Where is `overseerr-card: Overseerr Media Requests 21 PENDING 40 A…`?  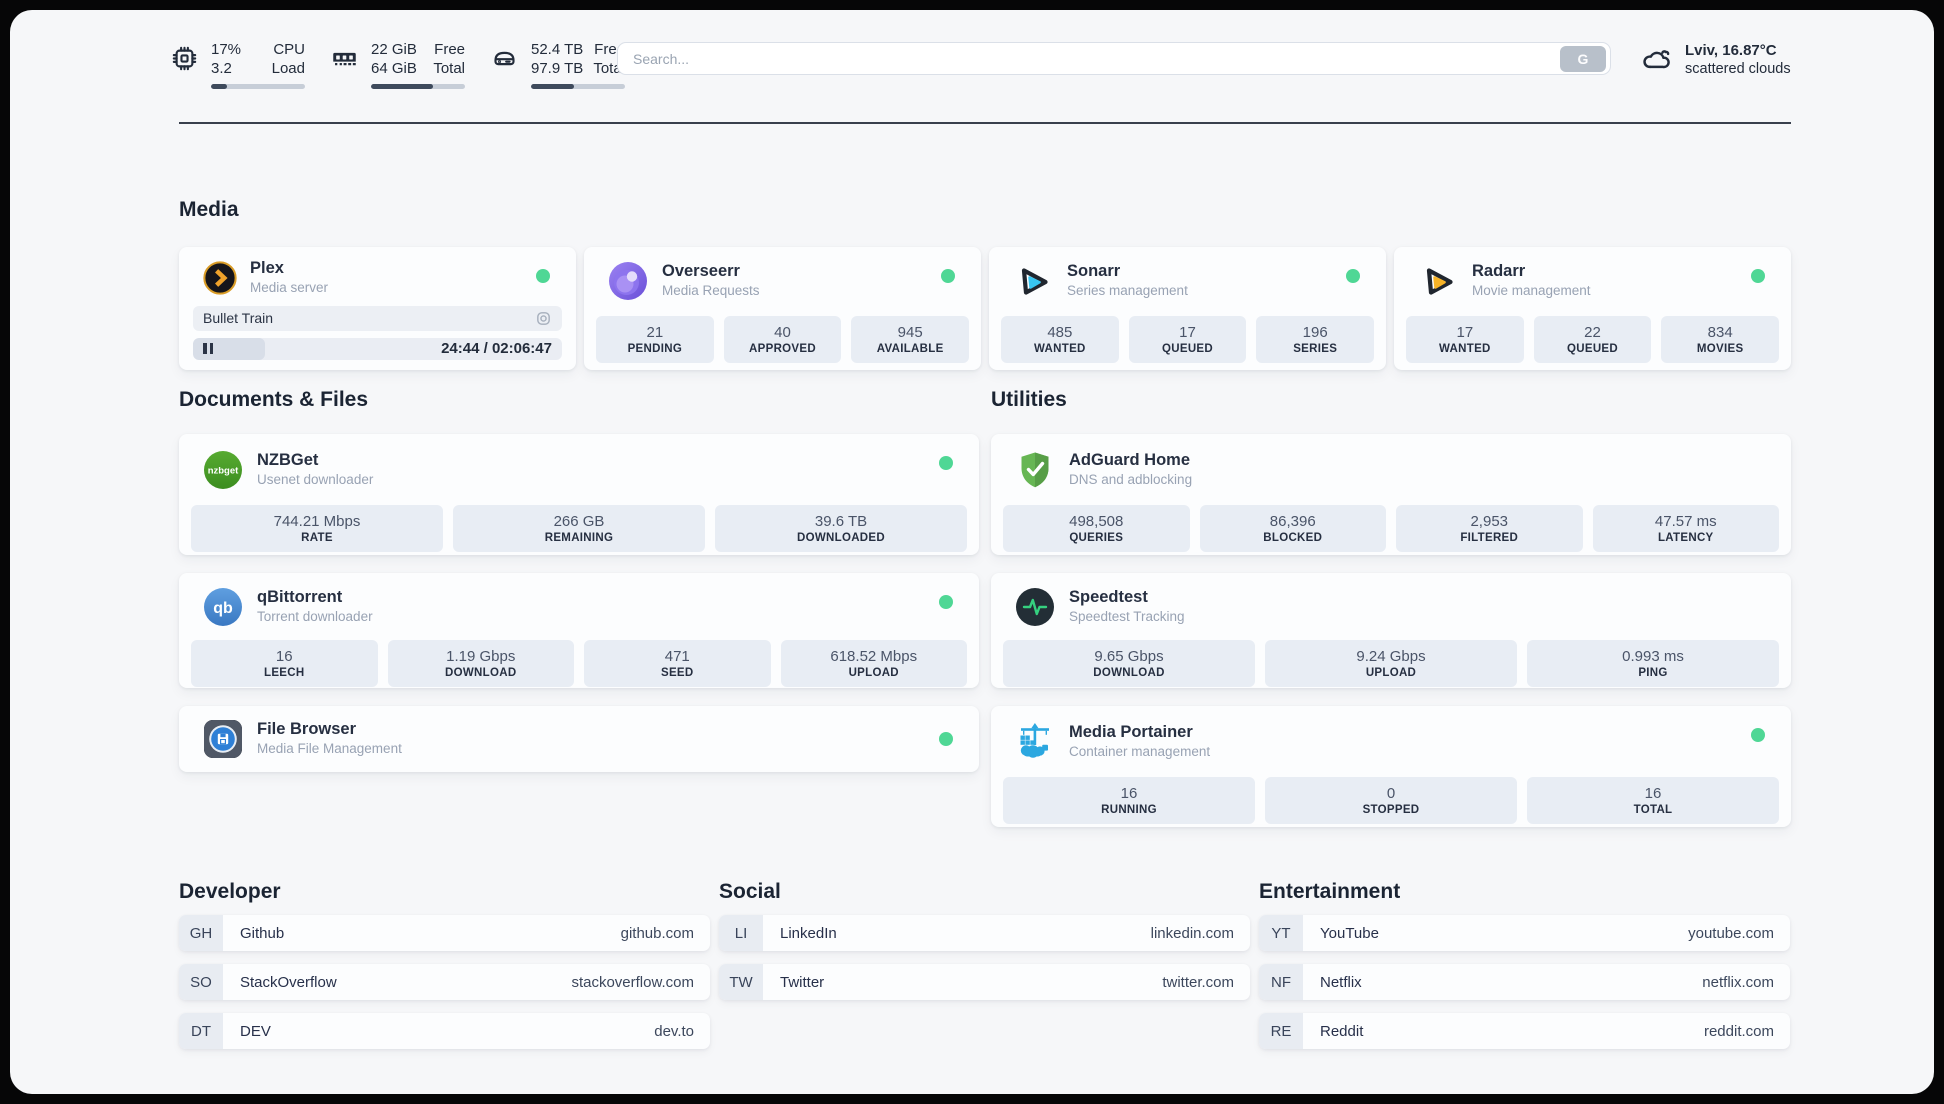
overseerr-card: Overseerr Media Requests 21 PENDING 40 A… is located at coordinates (782, 308).